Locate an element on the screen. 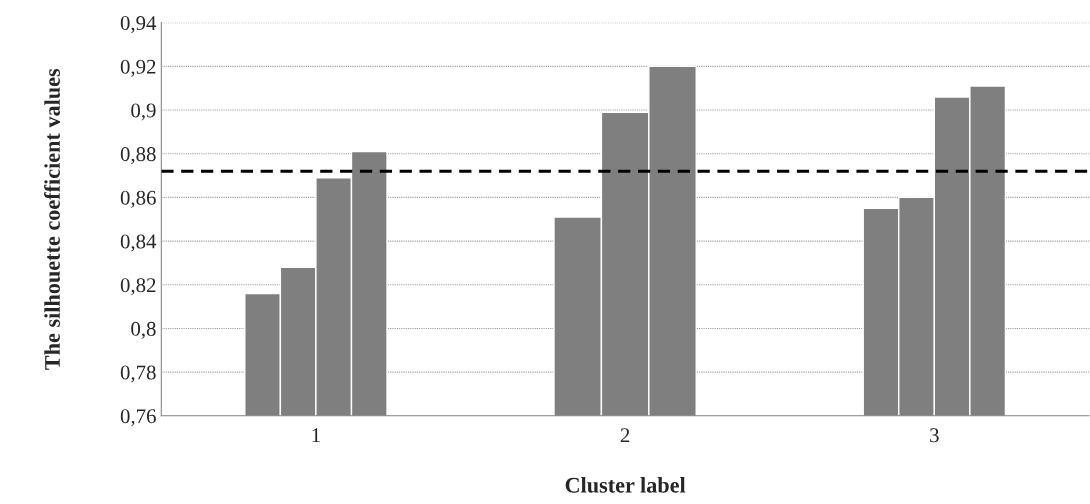 The width and height of the screenshot is (1090, 504). x-axis-title: Cluster label is located at coordinates (625, 485).